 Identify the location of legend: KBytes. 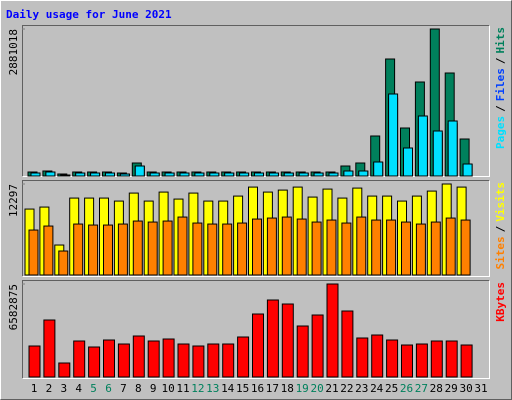
(500, 302).